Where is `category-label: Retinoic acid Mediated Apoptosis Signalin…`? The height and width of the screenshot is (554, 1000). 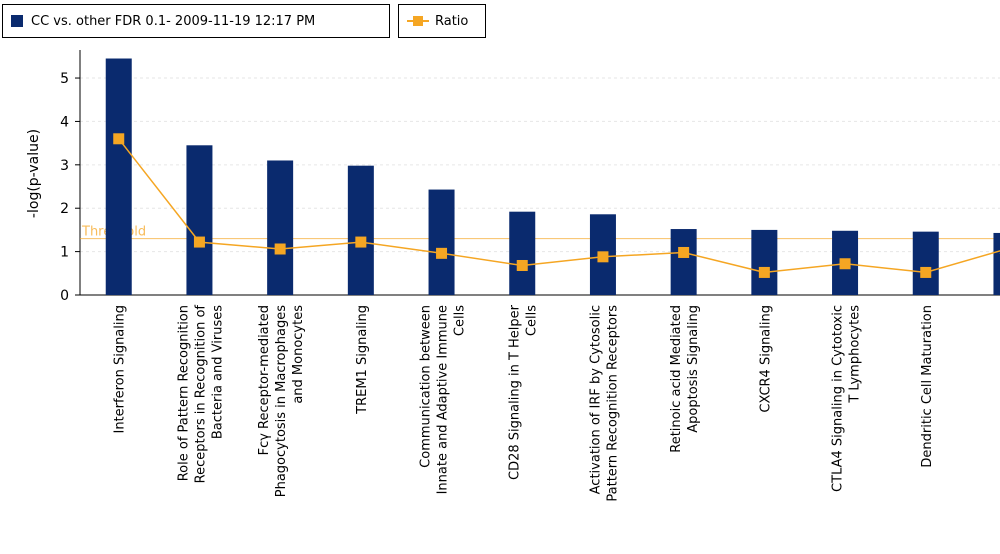
category-label: Retinoic acid Mediated Apoptosis Signalin… is located at coordinates (685, 379).